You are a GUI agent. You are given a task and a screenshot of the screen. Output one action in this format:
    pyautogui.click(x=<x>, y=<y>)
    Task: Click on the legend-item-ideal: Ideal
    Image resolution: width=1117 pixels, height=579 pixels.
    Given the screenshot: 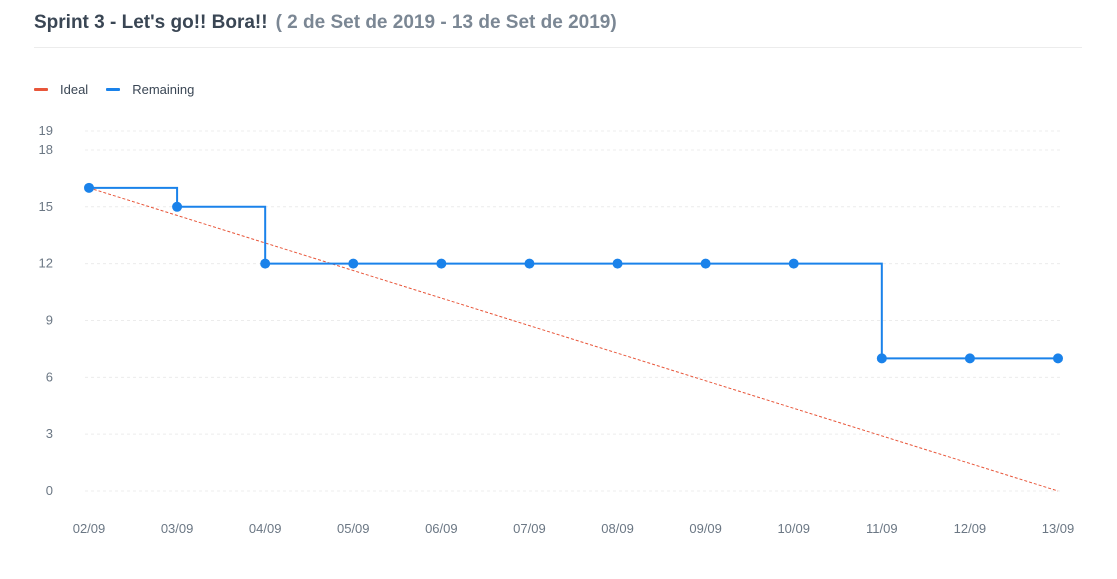 What is the action you would take?
    pyautogui.click(x=61, y=89)
    